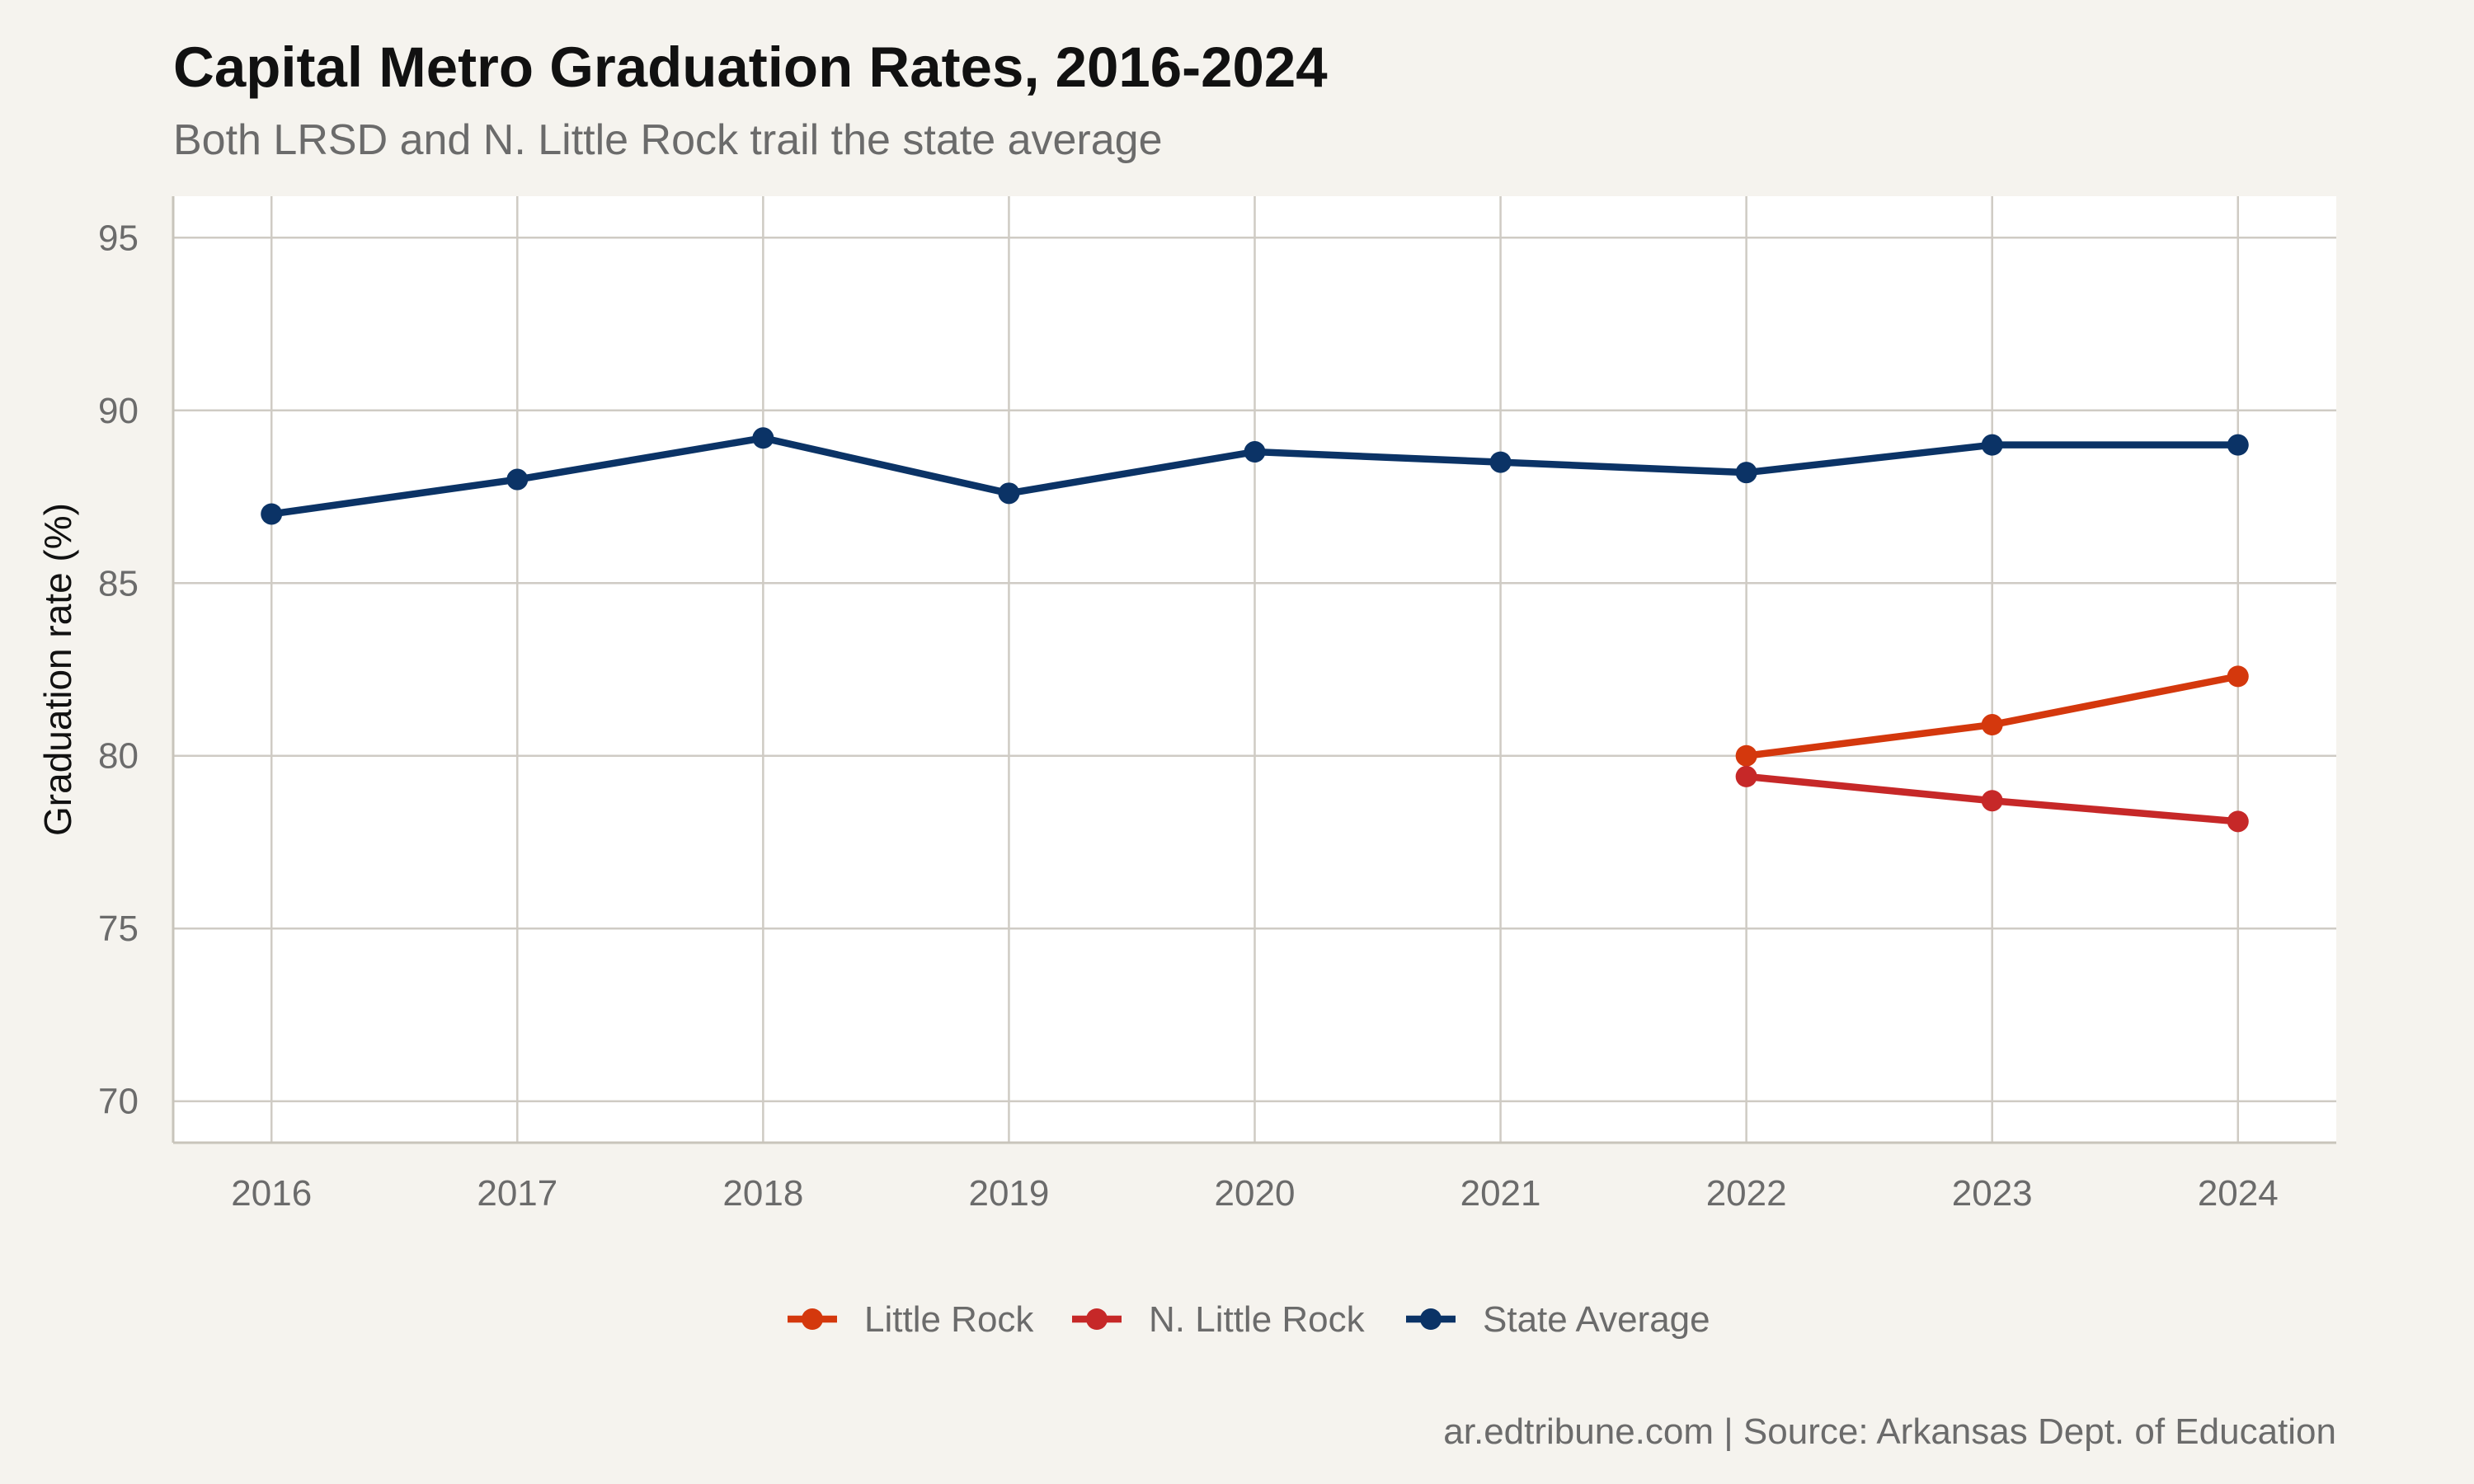  I want to click on y-tick-label-95: 95, so click(118, 238).